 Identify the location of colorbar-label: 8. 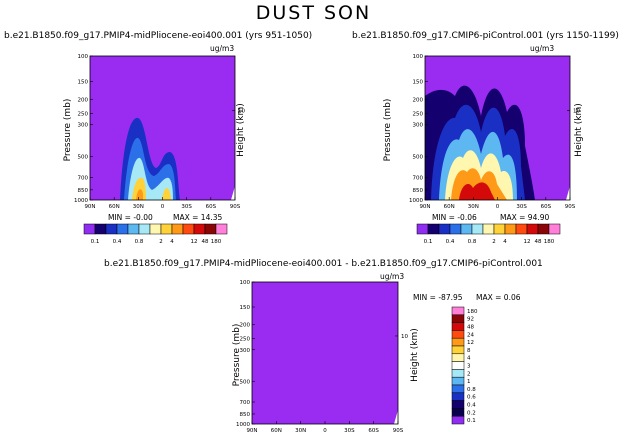
(469, 351).